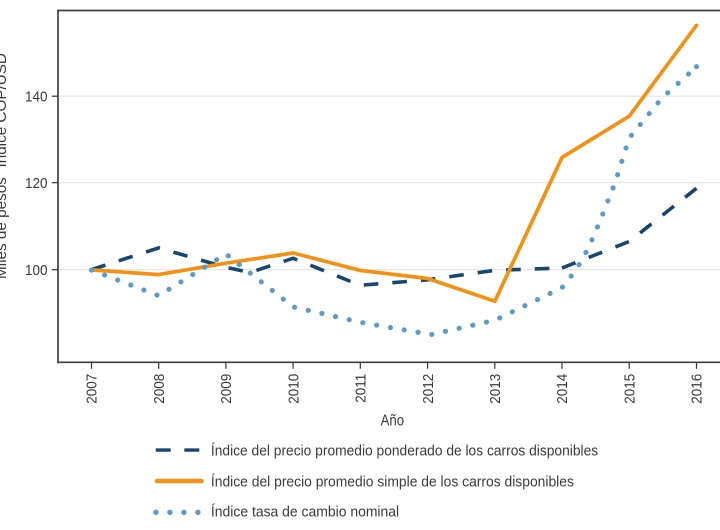 The height and width of the screenshot is (530, 720). Describe the element at coordinates (361, 388) in the screenshot. I see `svg-text: 2011` at that location.